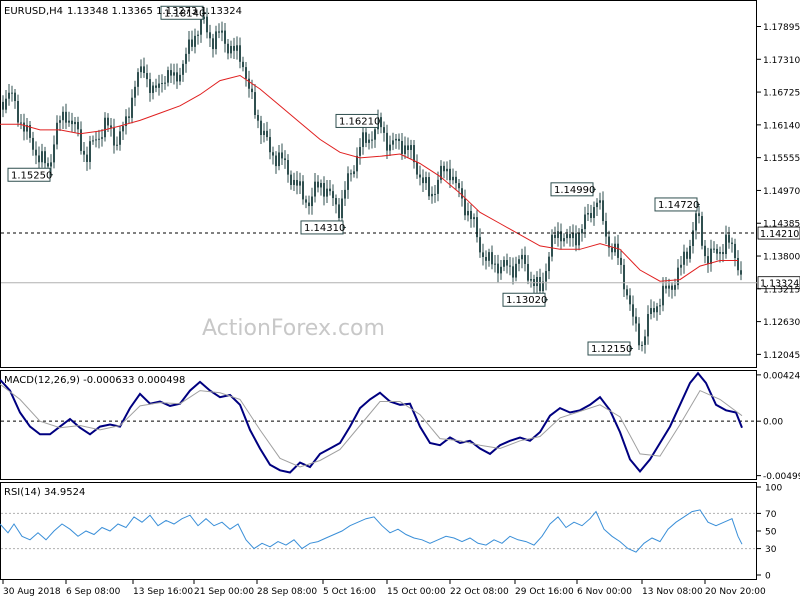 This screenshot has height=600, width=800. What do you see at coordinates (371, 531) in the screenshot?
I see `rsi-line` at bounding box center [371, 531].